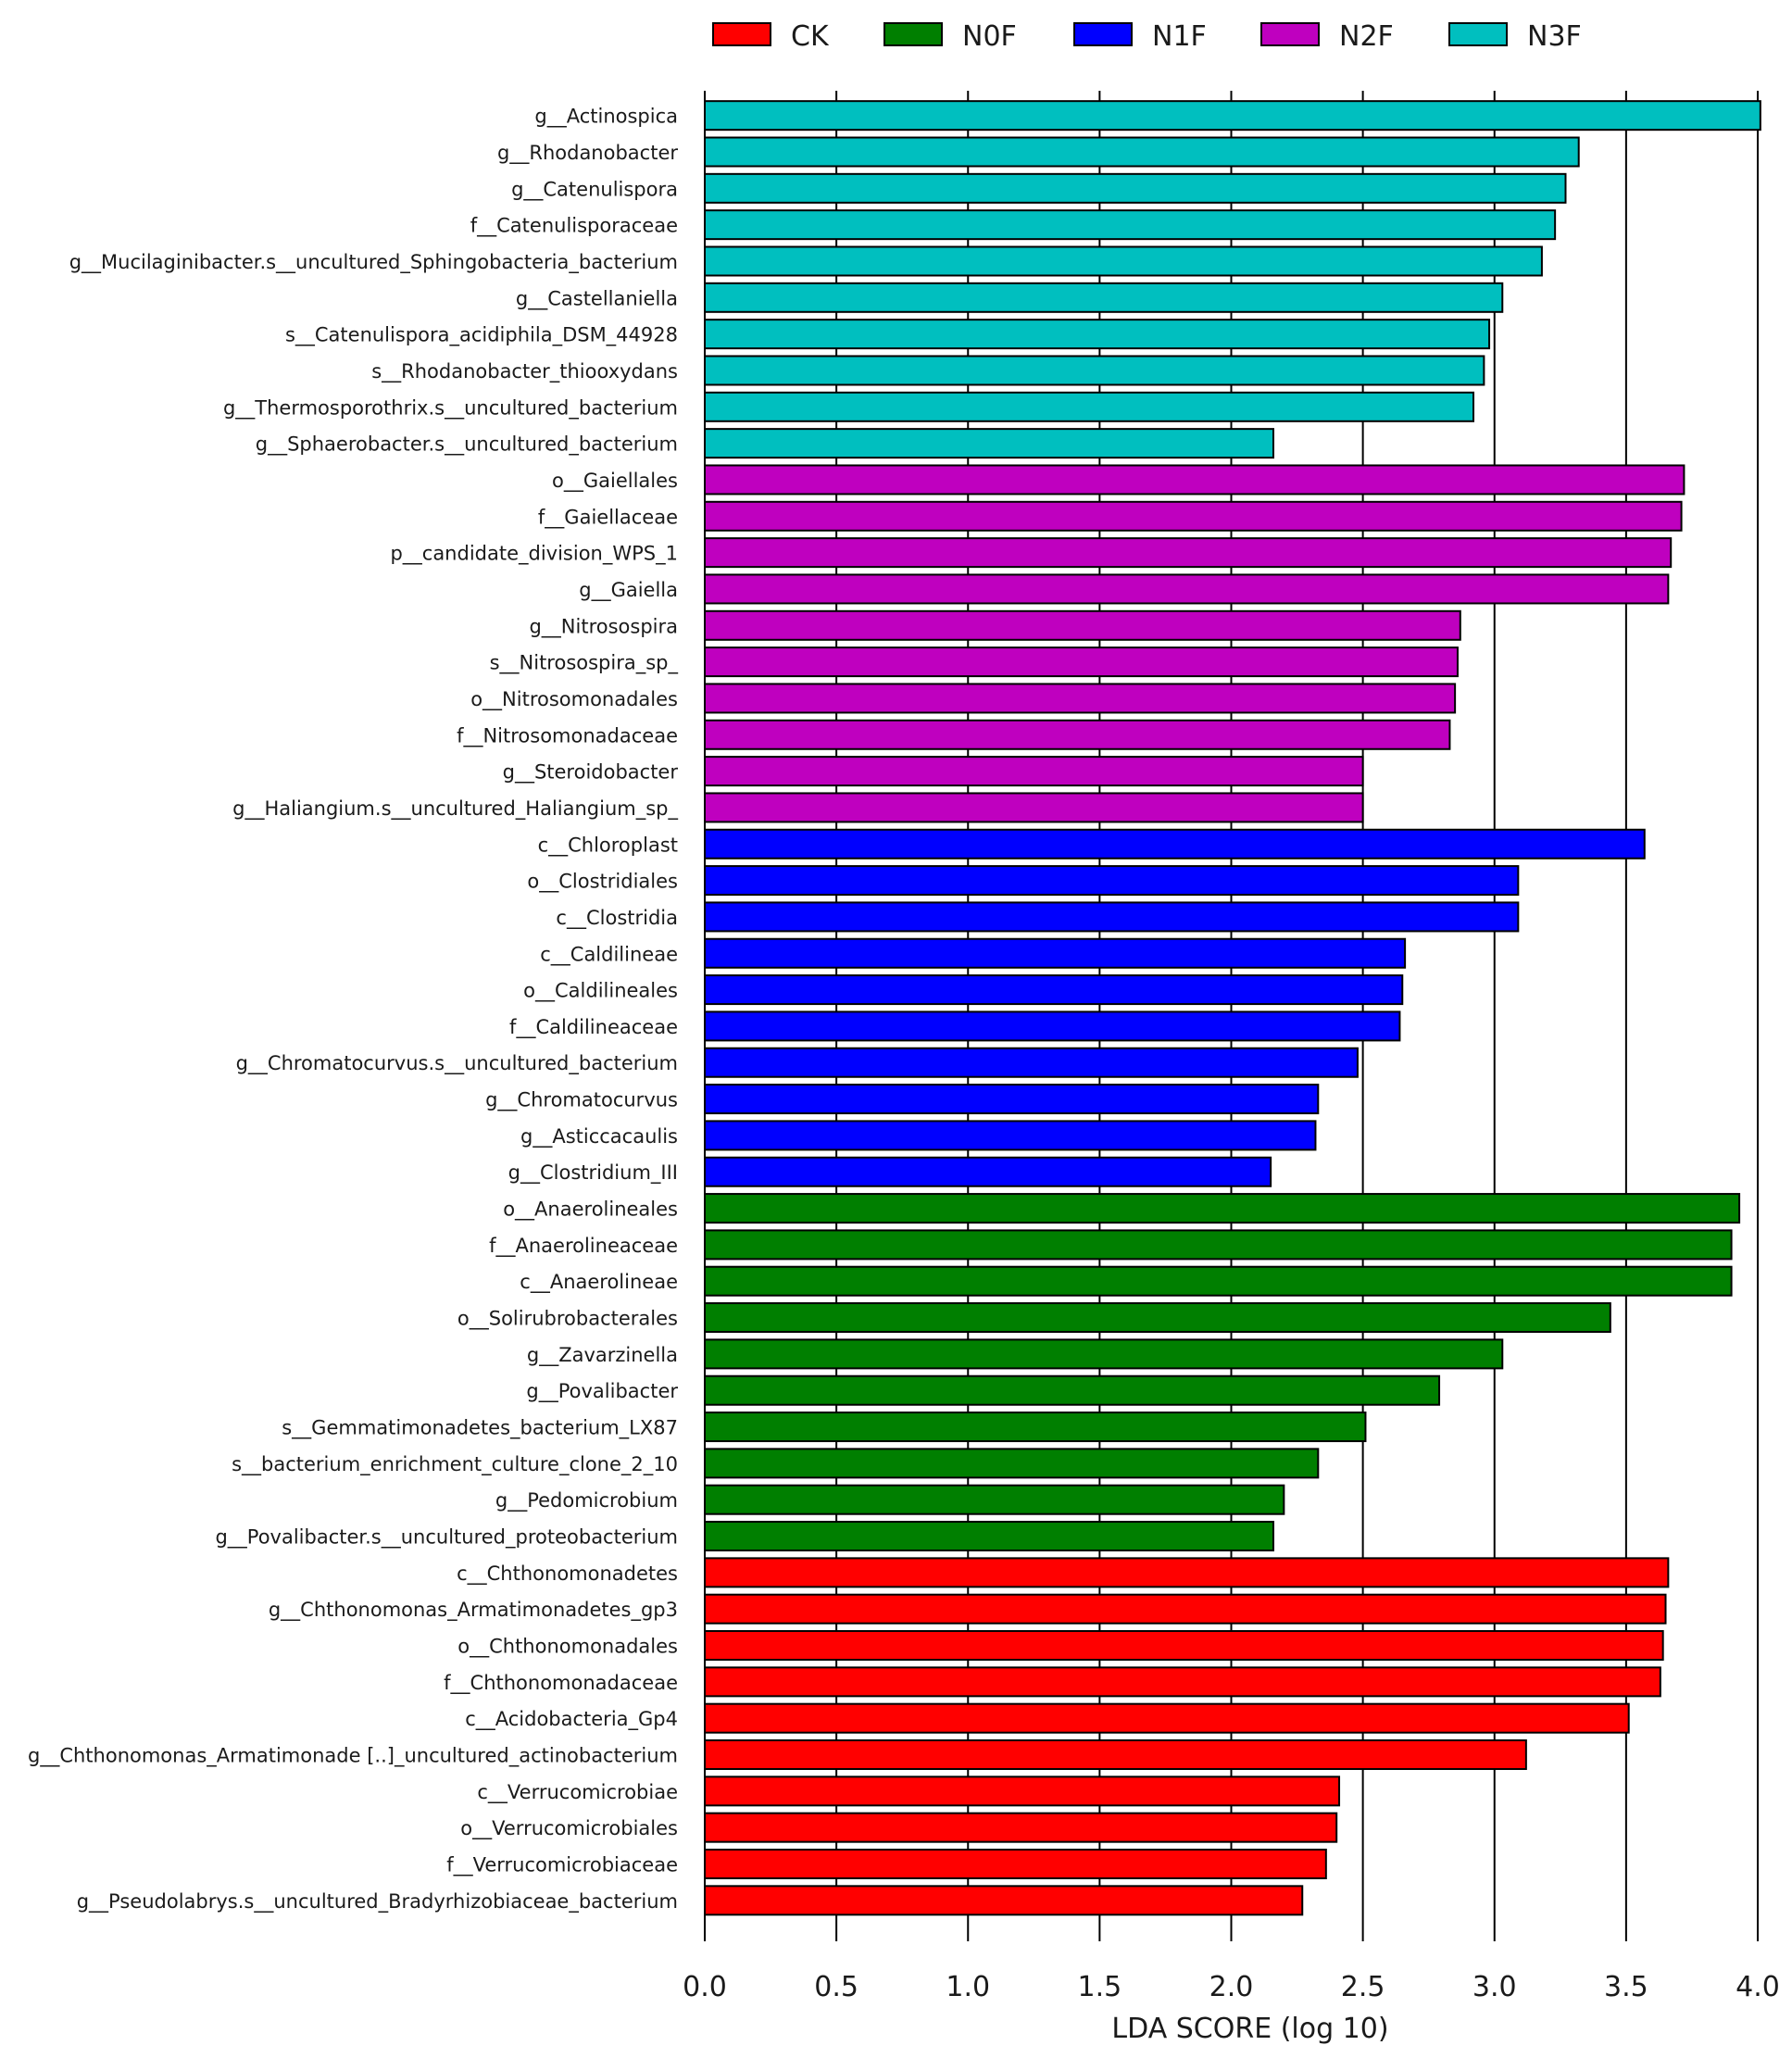 The image size is (1792, 2058). I want to click on legend: CK N0F N1F N2F N3F, so click(1147, 36).